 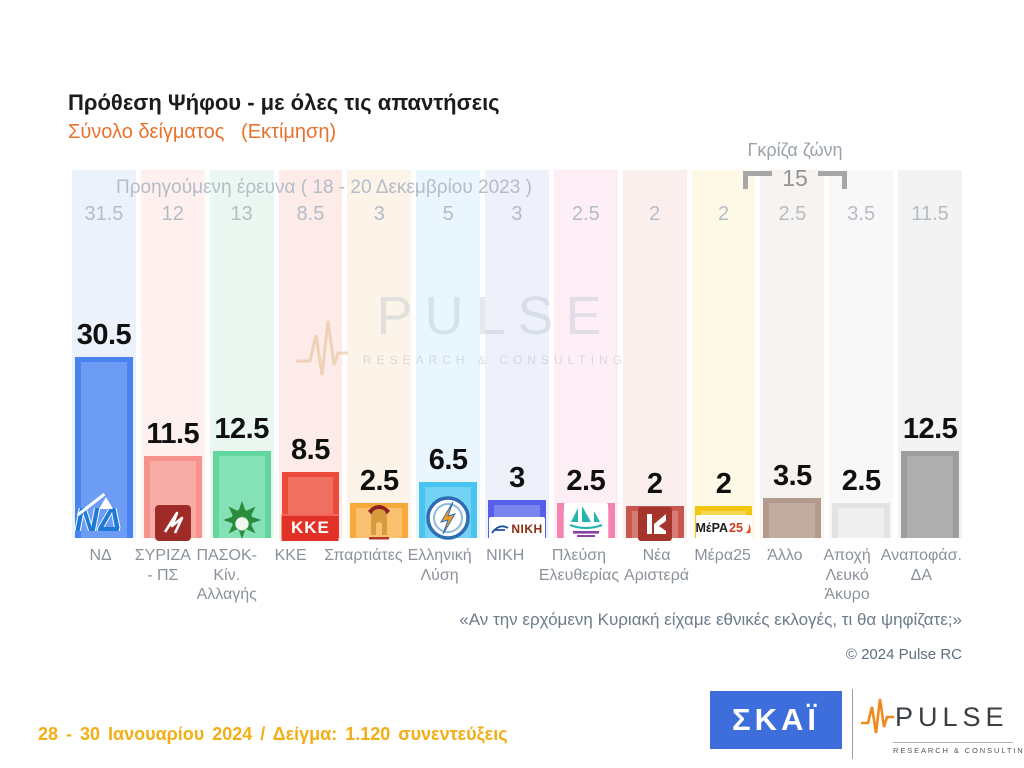 I want to click on previous-value: 5, so click(x=448, y=214).